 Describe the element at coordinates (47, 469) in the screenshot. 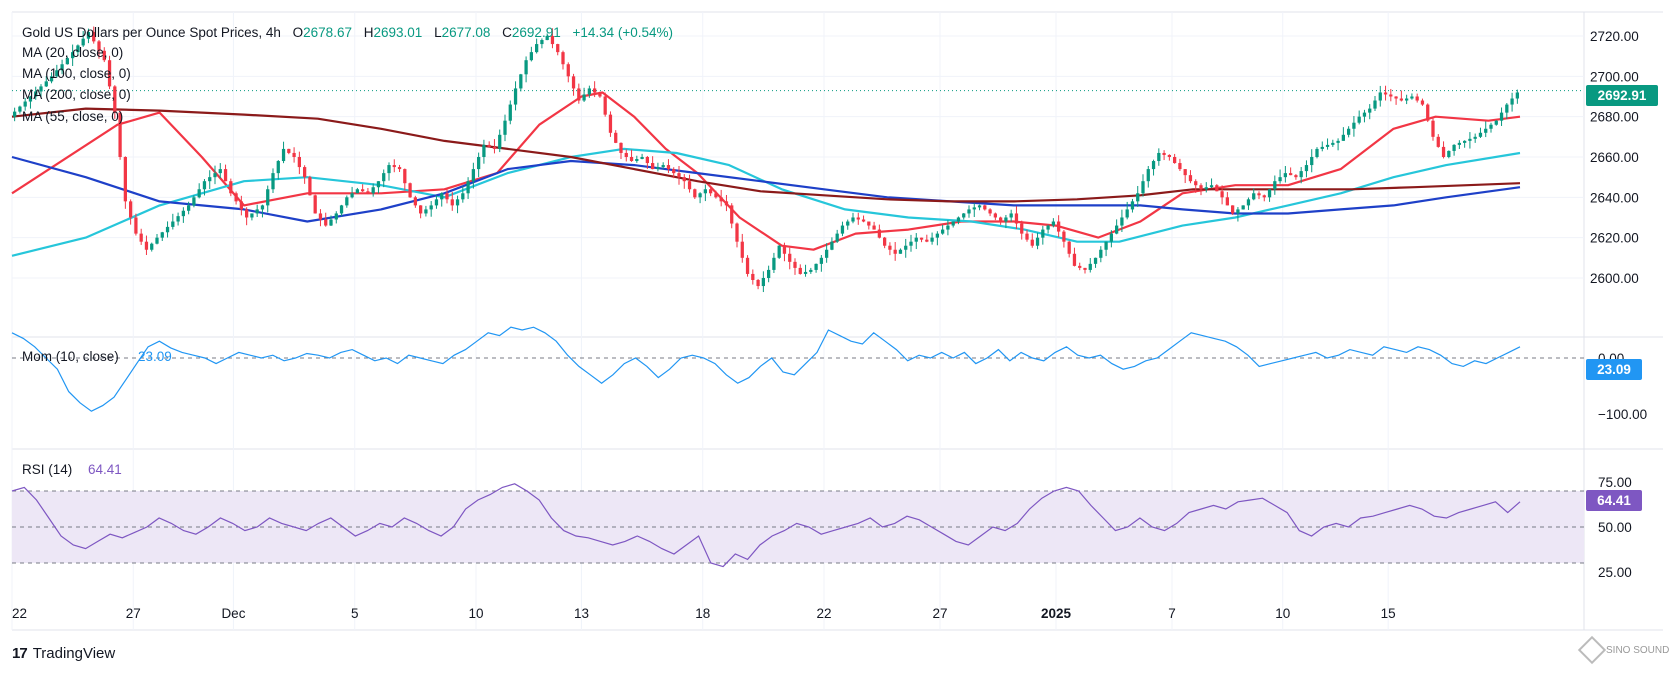

I see `rsi-label: RSI (14)` at that location.